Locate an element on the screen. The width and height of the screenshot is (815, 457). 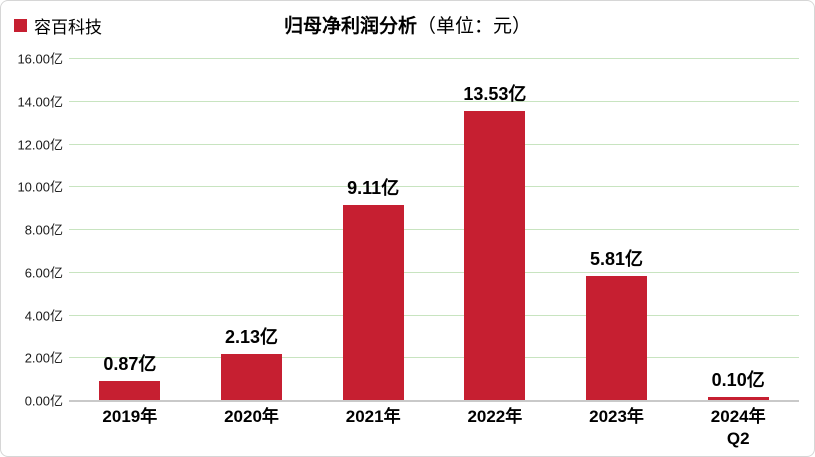
bar-value-label: 0.10亿 is located at coordinates (738, 380).